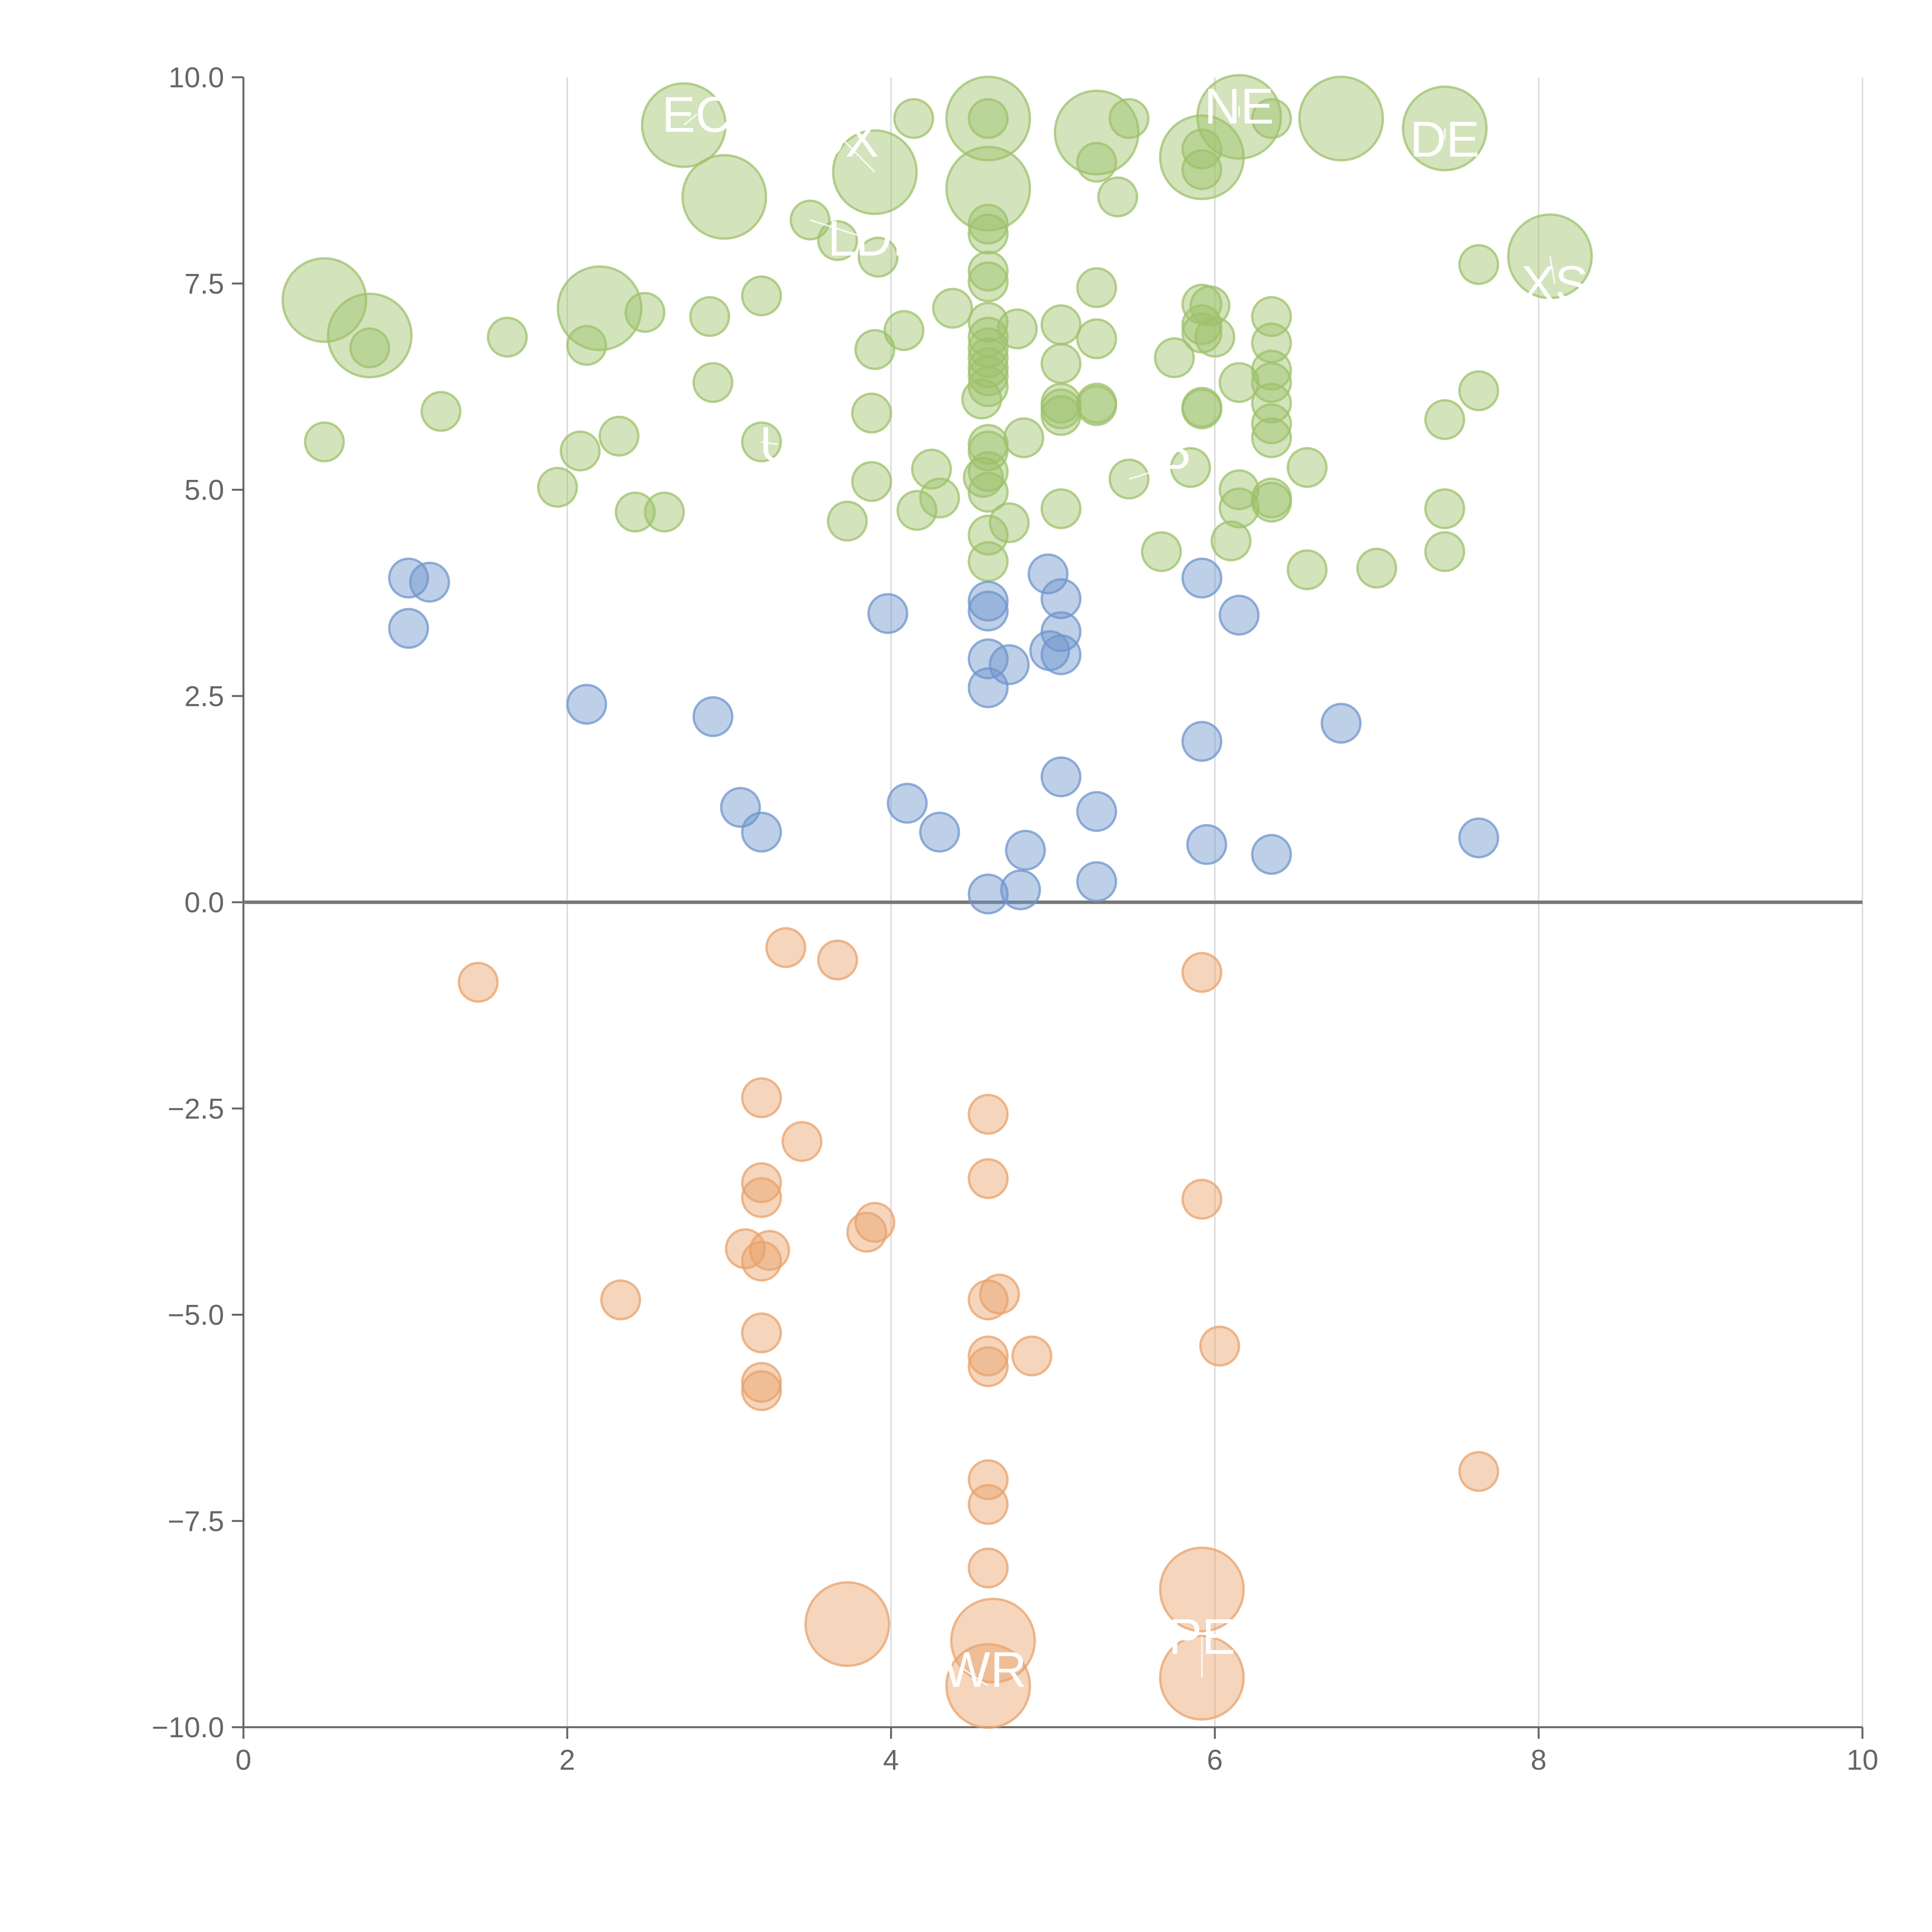 This screenshot has width=1932, height=1932. What do you see at coordinates (196, 1315) in the screenshot?
I see `y-tick-label: −5.0` at bounding box center [196, 1315].